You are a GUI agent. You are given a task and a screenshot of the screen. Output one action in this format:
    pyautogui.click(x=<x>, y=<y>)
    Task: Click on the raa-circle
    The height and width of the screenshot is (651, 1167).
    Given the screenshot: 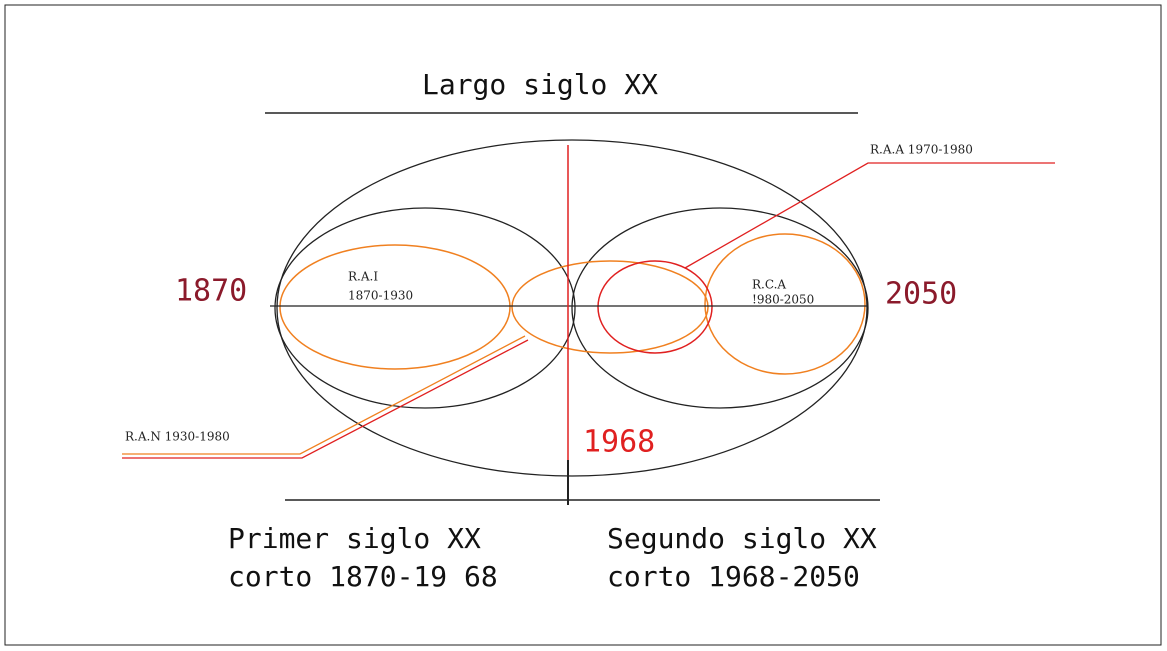 What is the action you would take?
    pyautogui.click(x=655, y=307)
    